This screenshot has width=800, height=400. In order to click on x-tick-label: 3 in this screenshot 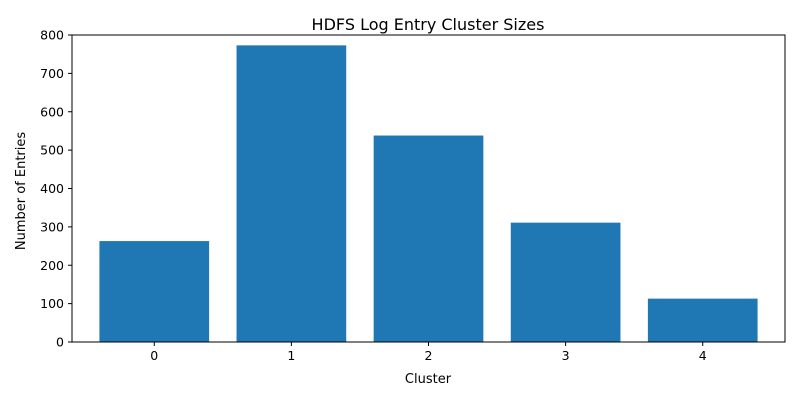, I will do `click(566, 355)`.